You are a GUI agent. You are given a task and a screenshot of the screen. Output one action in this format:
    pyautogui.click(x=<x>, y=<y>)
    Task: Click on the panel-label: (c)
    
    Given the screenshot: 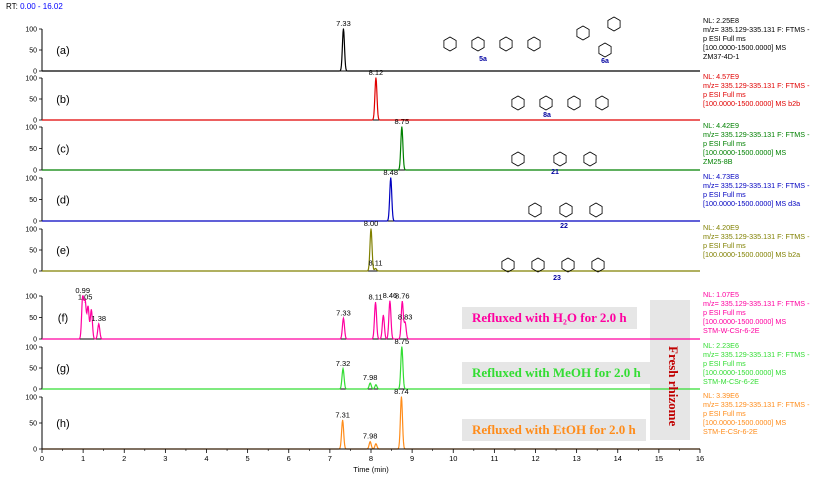 What is the action you would take?
    pyautogui.click(x=63, y=150)
    